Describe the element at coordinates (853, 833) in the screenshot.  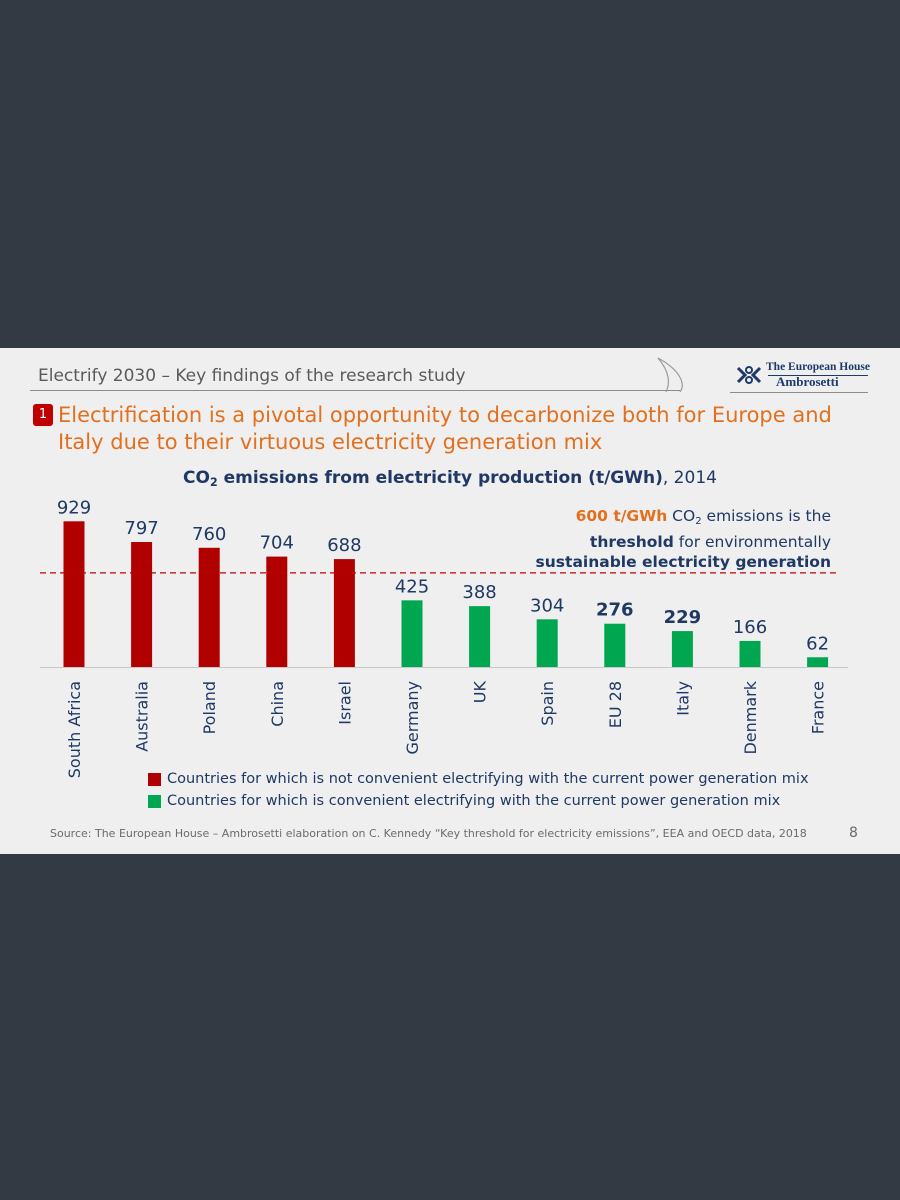
I see `page-number: 8` at that location.